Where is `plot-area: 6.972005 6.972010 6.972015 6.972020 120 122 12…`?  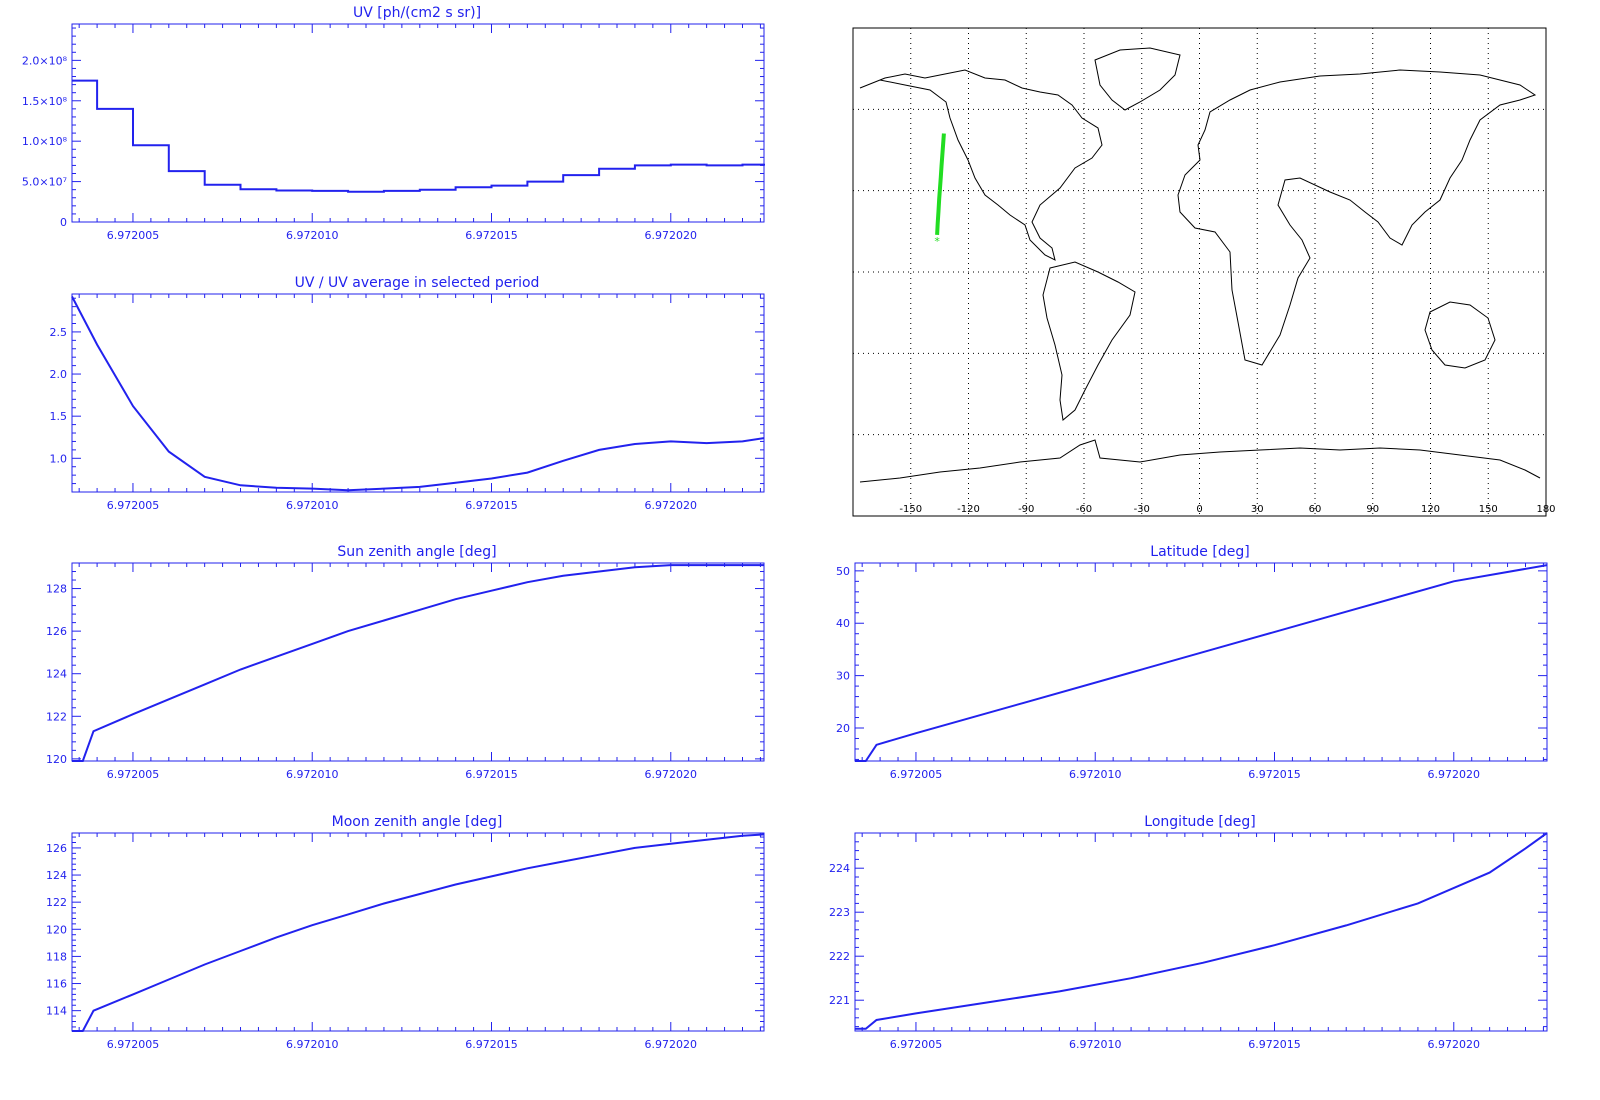
plot-area: 6.972005 6.972010 6.972015 6.972020 120 122 12… is located at coordinates (405, 671).